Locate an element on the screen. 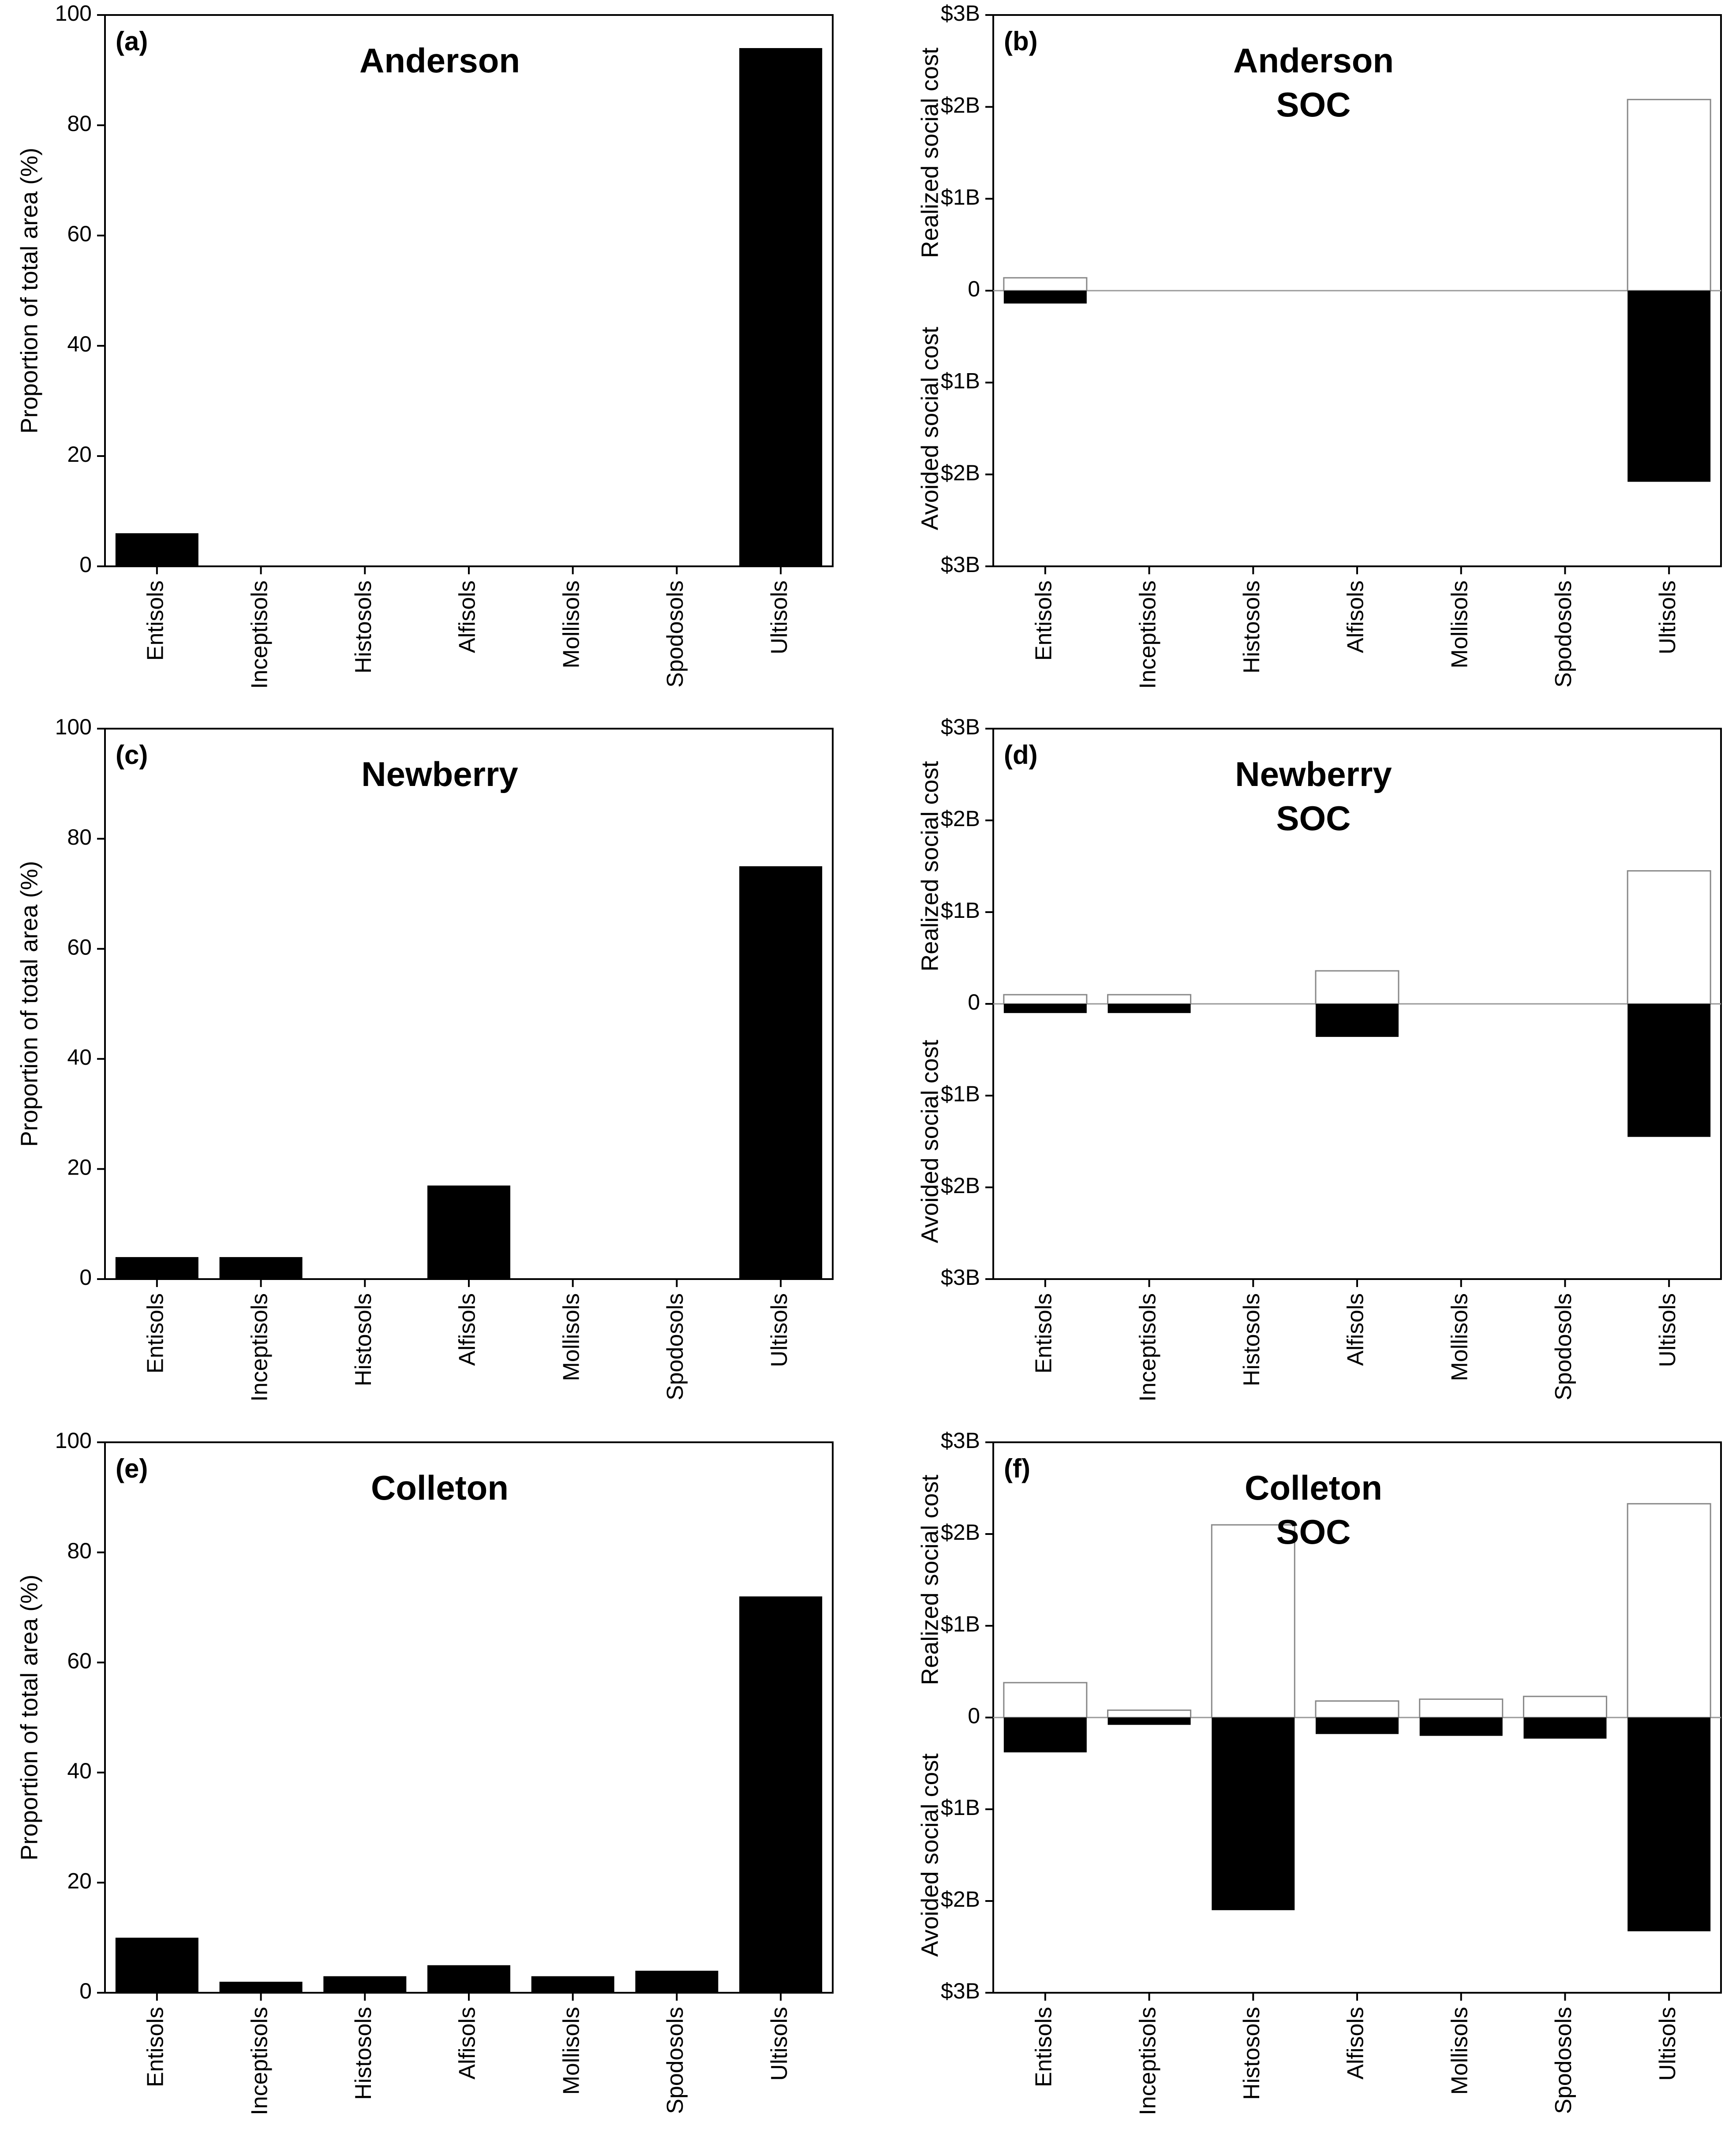 The height and width of the screenshot is (2133, 1736). avoided-bar-alfisols is located at coordinates (1357, 1726).